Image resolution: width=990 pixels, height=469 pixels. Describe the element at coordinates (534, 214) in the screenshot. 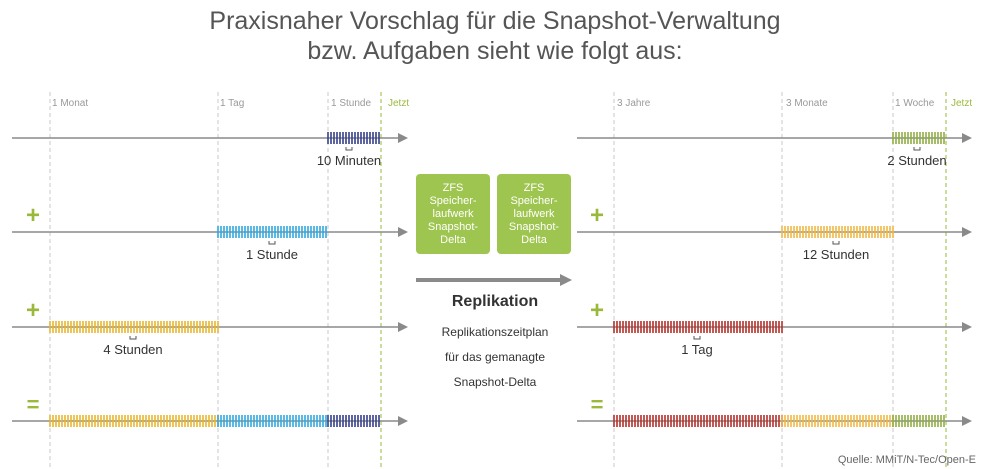

I see `zfs-box-right: ZFS Speicher- laufwerk Snapshot- Delta` at that location.